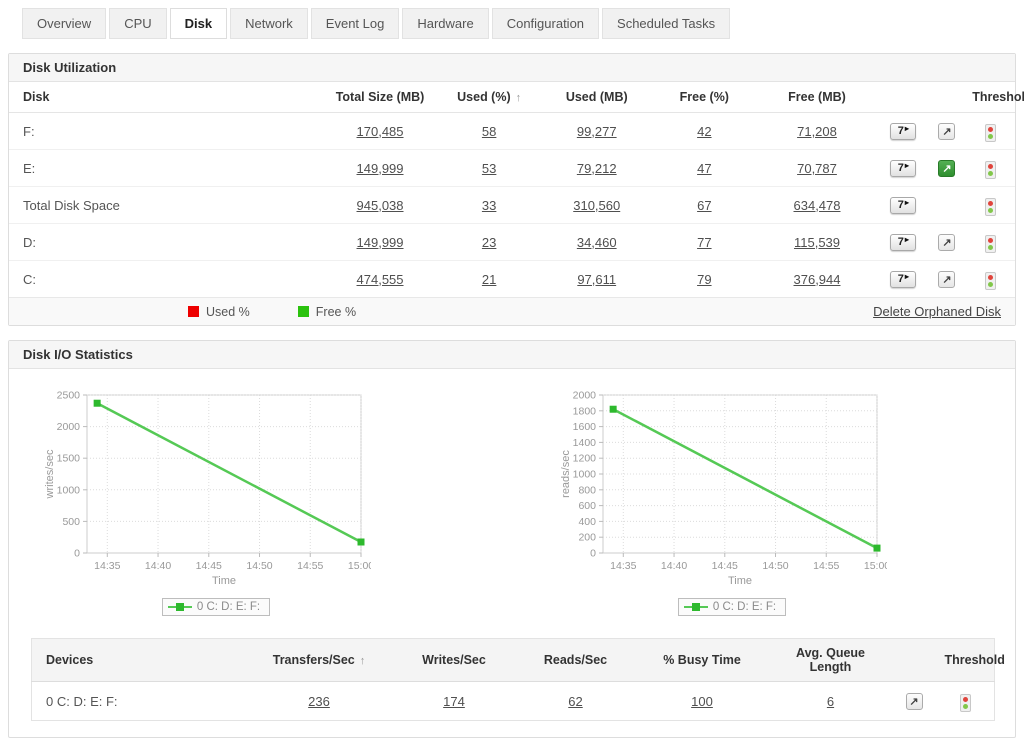 The width and height of the screenshot is (1024, 738). Describe the element at coordinates (587, 522) in the screenshot. I see `svg-text: 400` at that location.